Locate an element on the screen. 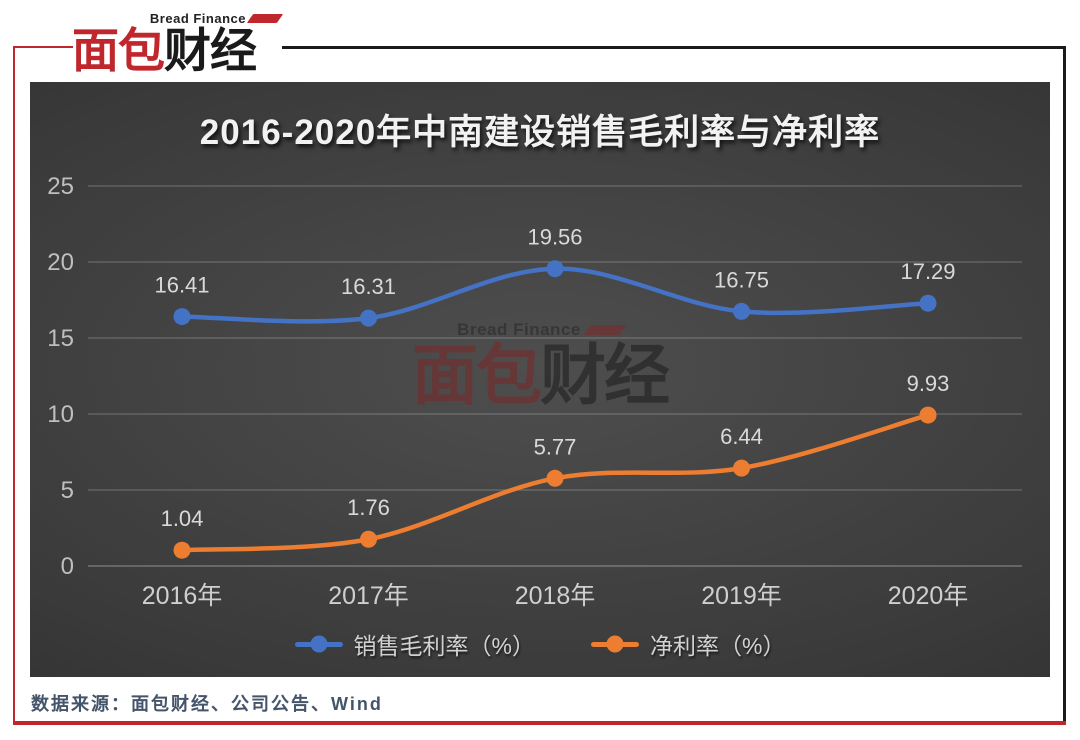 This screenshot has width=1080, height=740. data-label: 16.75 is located at coordinates (741, 279).